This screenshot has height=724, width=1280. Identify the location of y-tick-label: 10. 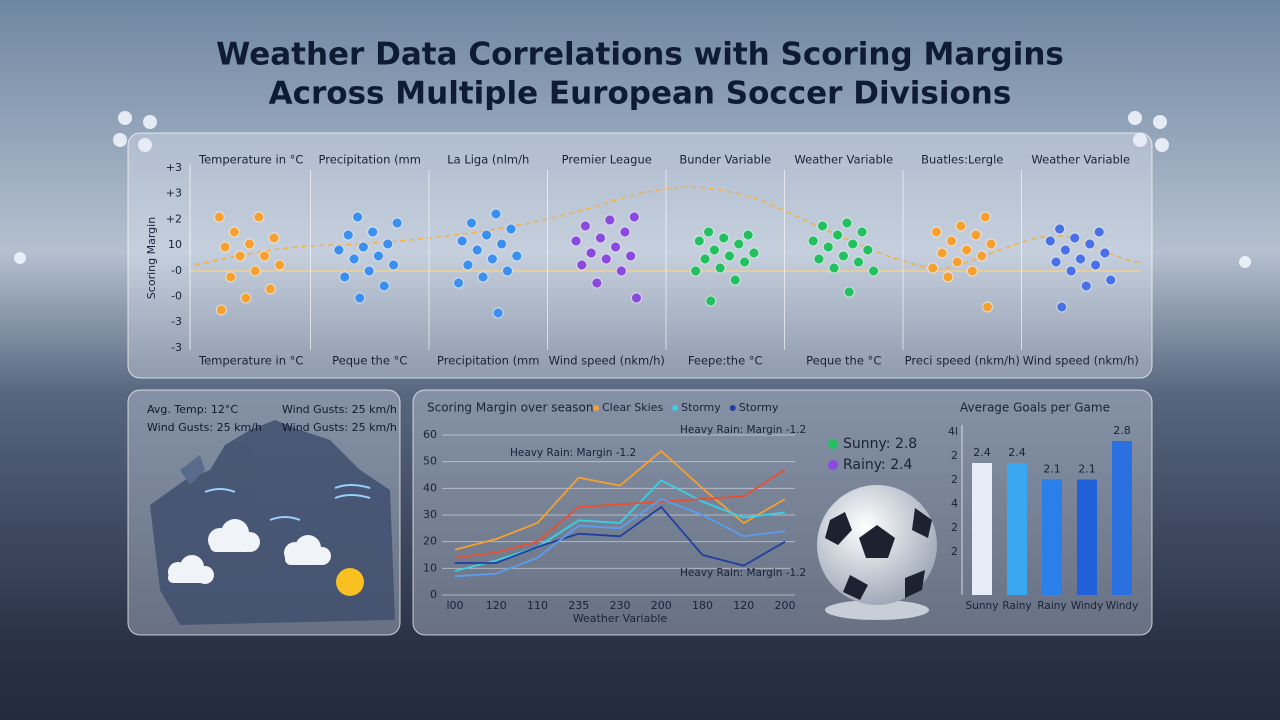
(175, 244).